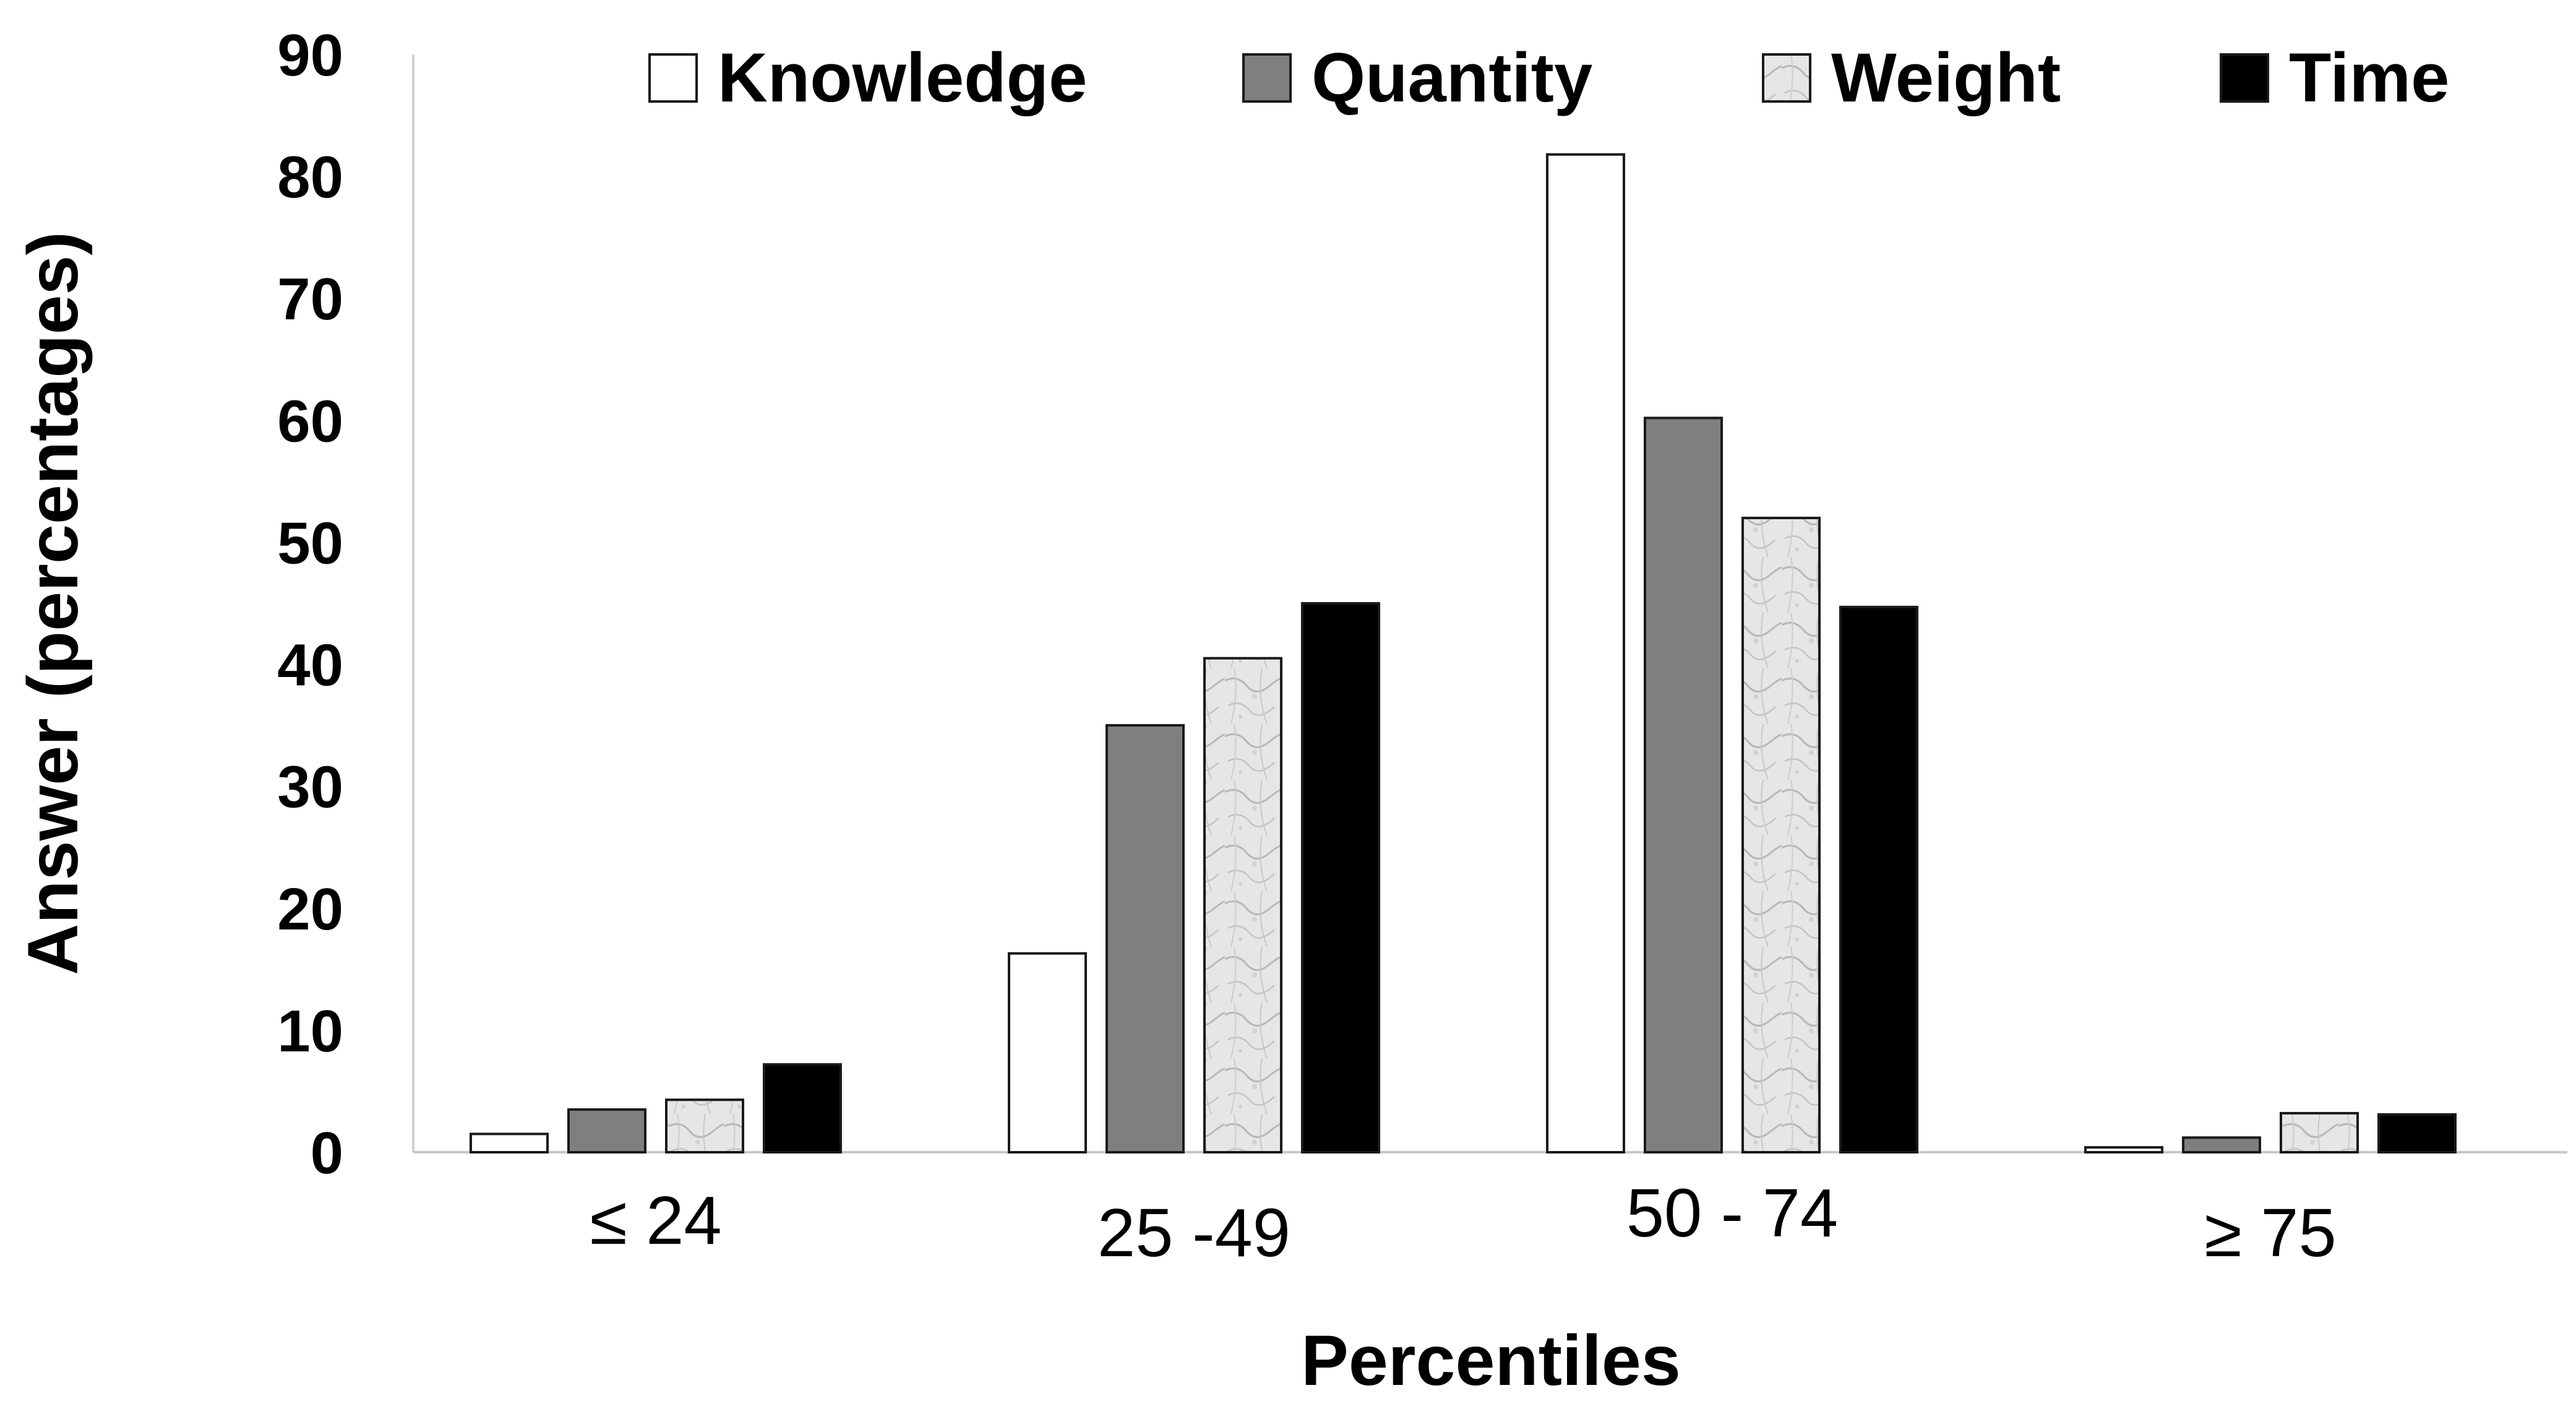  I want to click on y-tick-label: 80, so click(310, 177).